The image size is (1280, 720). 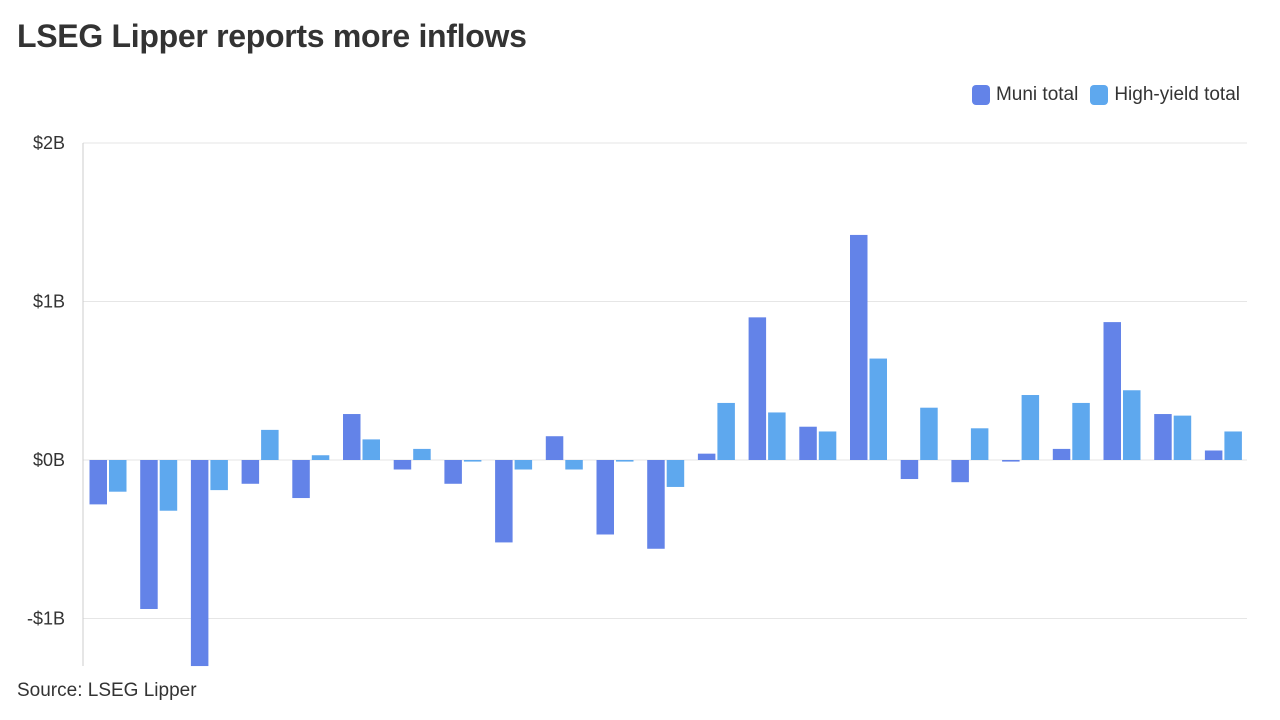 What do you see at coordinates (980, 95) in the screenshot?
I see `legend-swatch-muni` at bounding box center [980, 95].